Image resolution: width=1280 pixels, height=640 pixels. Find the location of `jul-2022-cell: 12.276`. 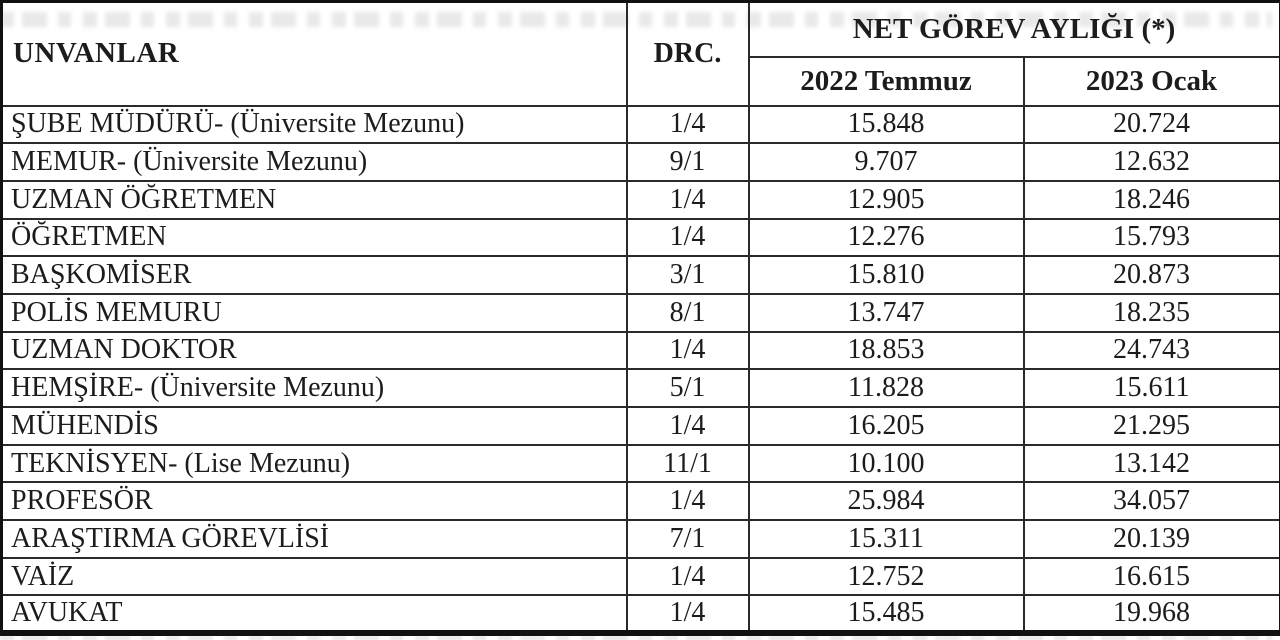

jul-2022-cell: 12.276 is located at coordinates (886, 237).